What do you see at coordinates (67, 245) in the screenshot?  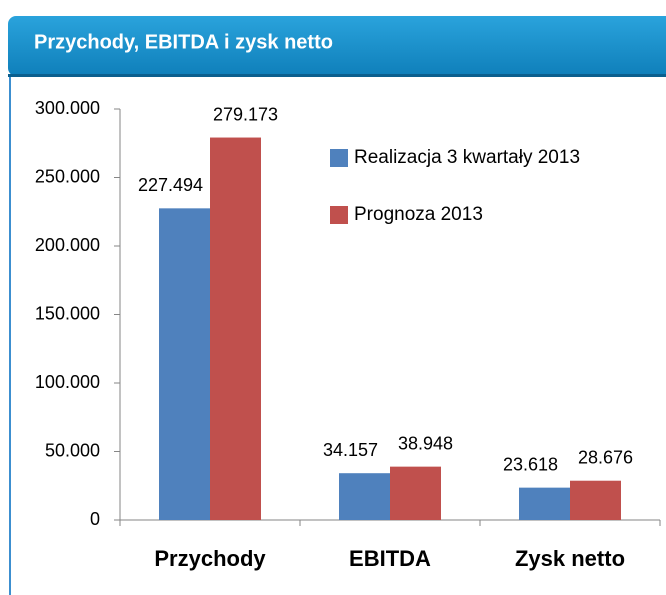 I see `y-tick-label: 200.000` at bounding box center [67, 245].